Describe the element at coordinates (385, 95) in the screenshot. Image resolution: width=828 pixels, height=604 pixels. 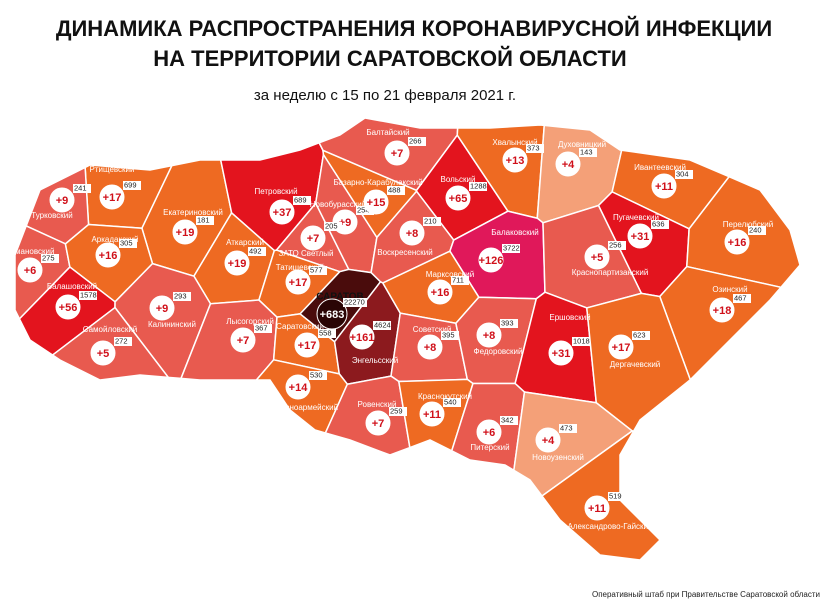
I see `subtitle: за неделю с 15 по 21 февраля 2021 г.` at that location.